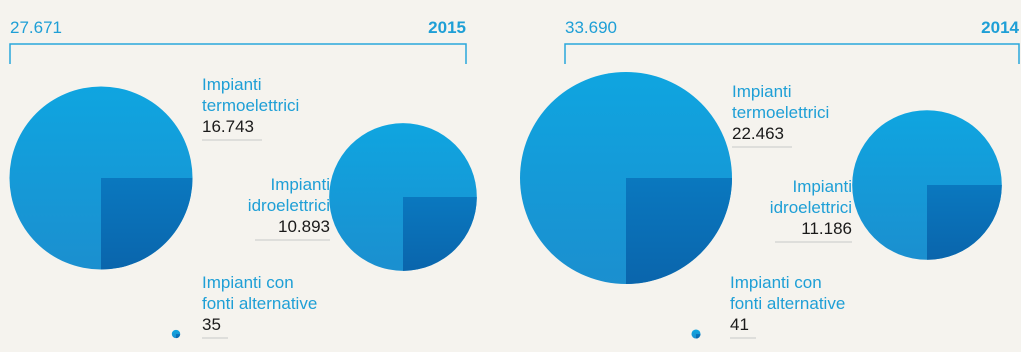 Image resolution: width=1021 pixels, height=352 pixels. What do you see at coordinates (36, 27) in the screenshot?
I see `total-label: 27.671` at bounding box center [36, 27].